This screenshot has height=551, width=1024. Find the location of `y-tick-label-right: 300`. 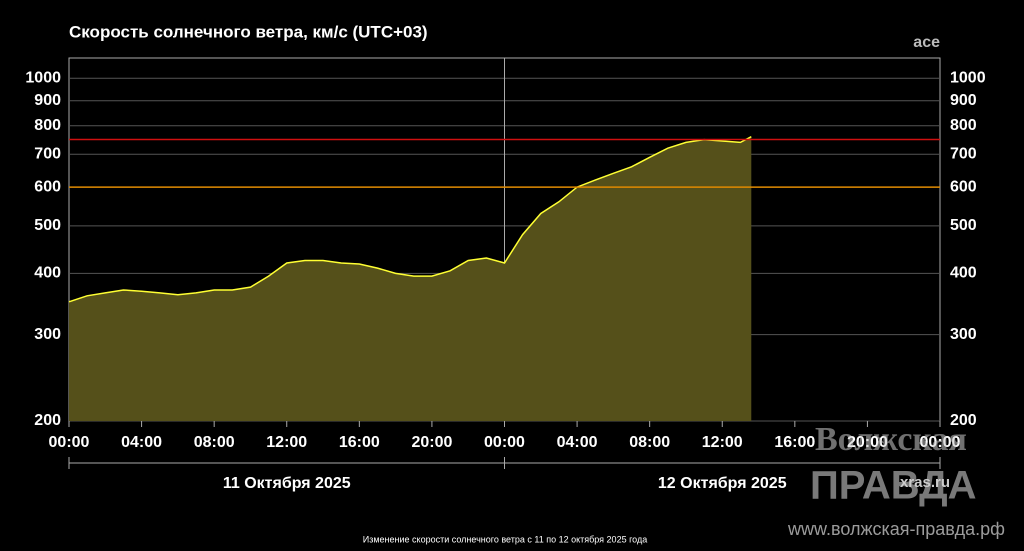

y-tick-label-right: 300 is located at coordinates (963, 334).